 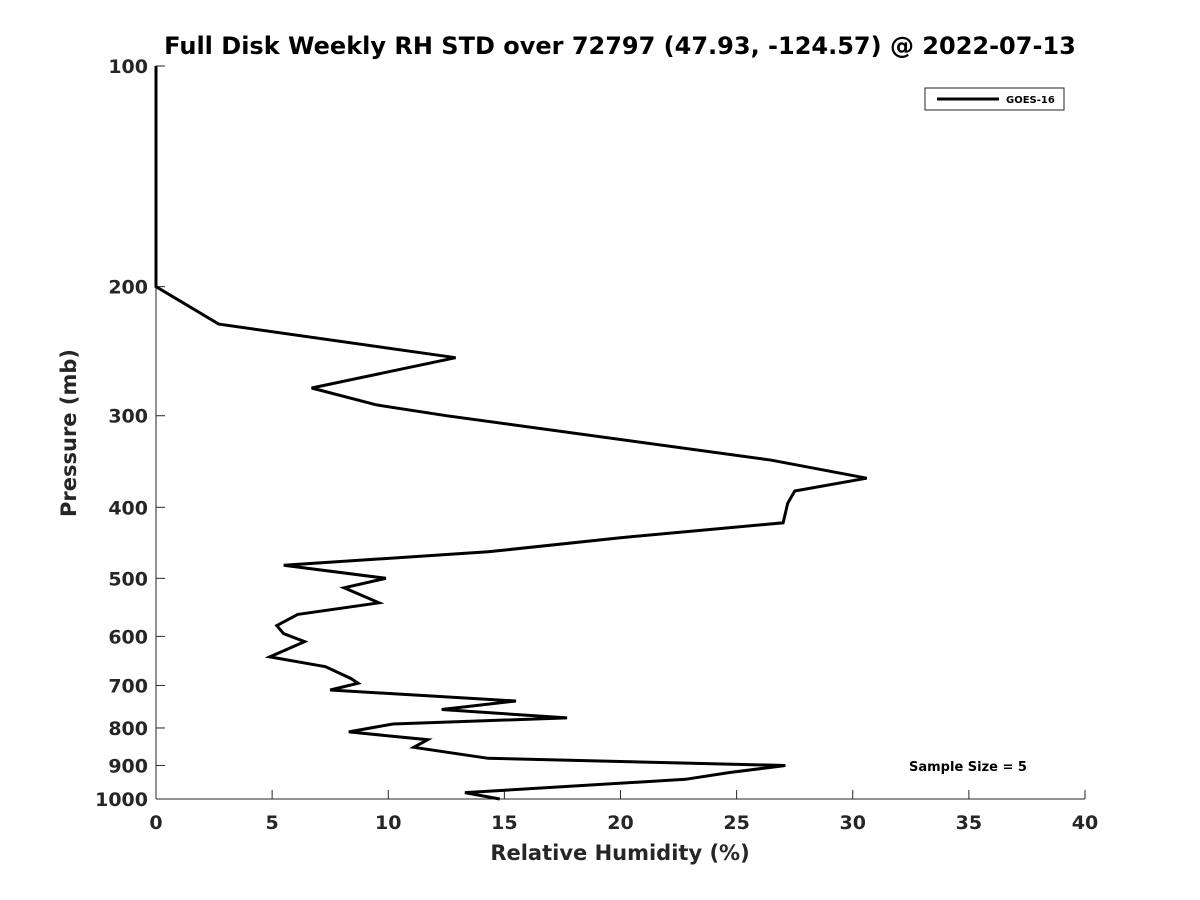 What do you see at coordinates (121, 800) in the screenshot?
I see `y-tick-label: 1000` at bounding box center [121, 800].